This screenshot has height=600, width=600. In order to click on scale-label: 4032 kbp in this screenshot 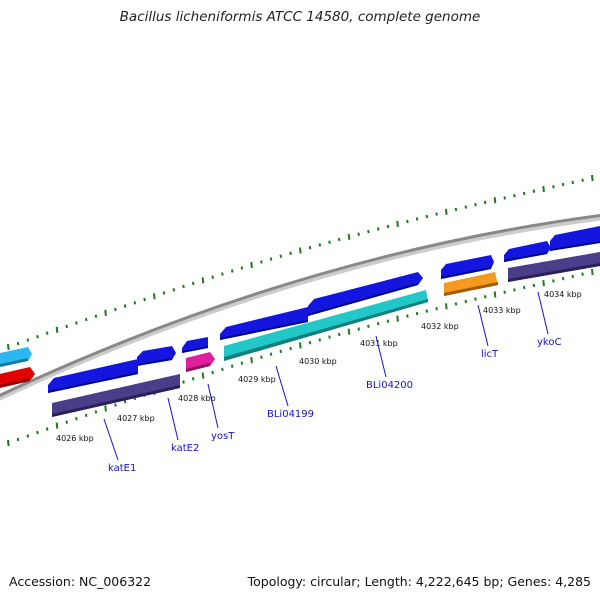, I will do `click(440, 326)`.